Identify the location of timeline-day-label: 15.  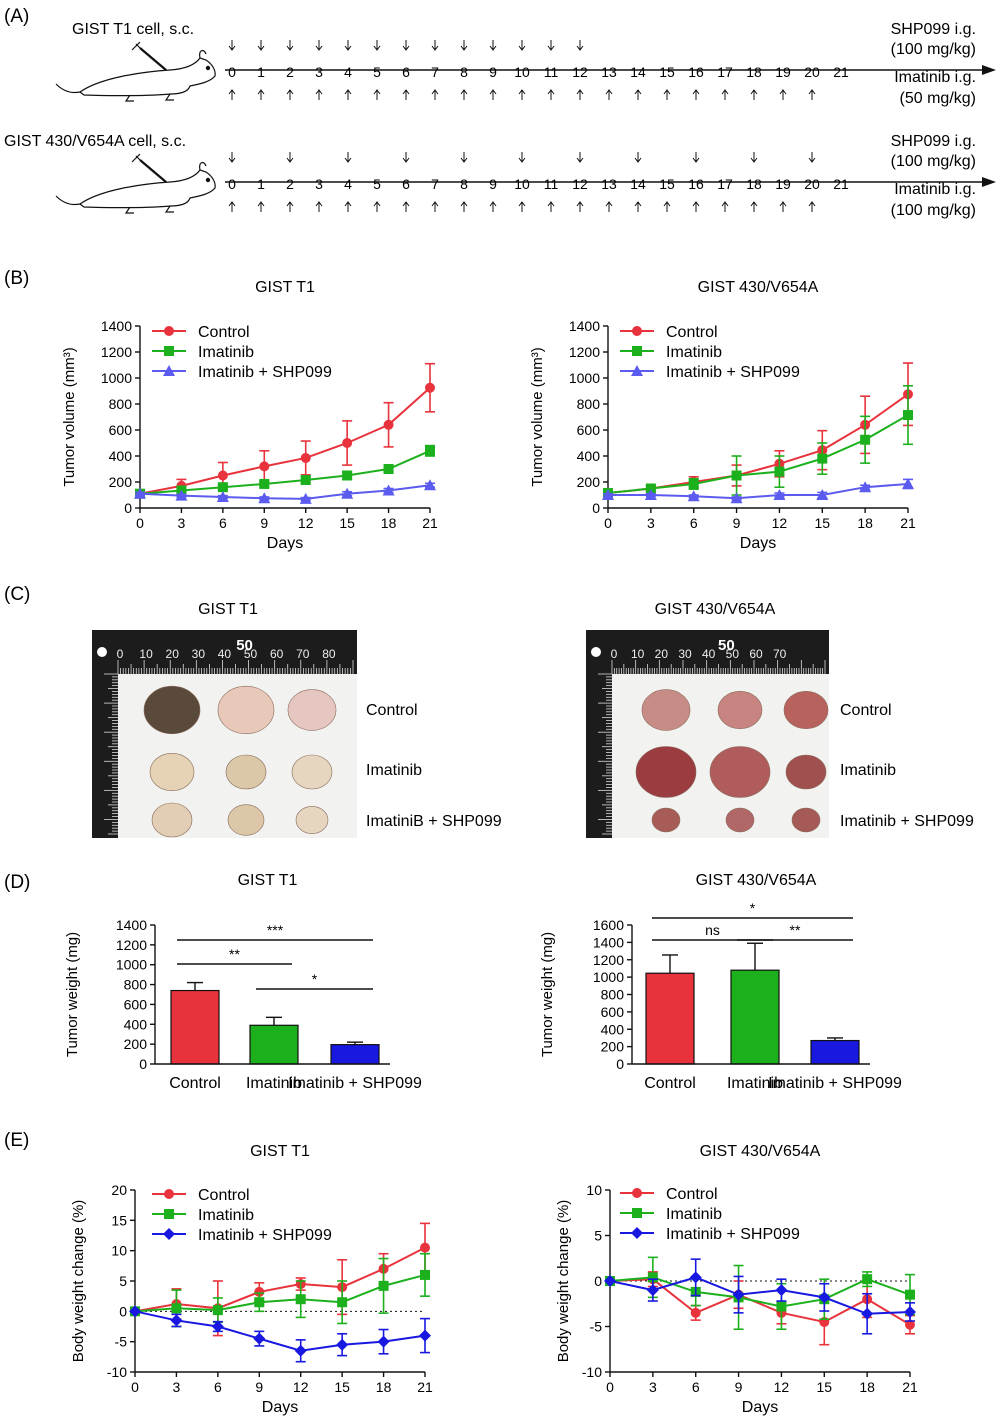
(667, 184).